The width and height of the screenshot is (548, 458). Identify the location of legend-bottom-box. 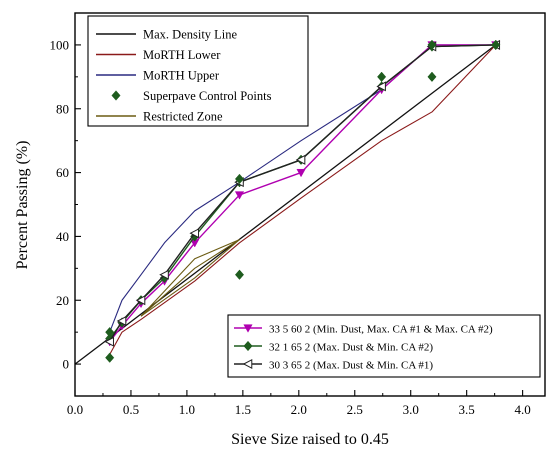
(384, 346).